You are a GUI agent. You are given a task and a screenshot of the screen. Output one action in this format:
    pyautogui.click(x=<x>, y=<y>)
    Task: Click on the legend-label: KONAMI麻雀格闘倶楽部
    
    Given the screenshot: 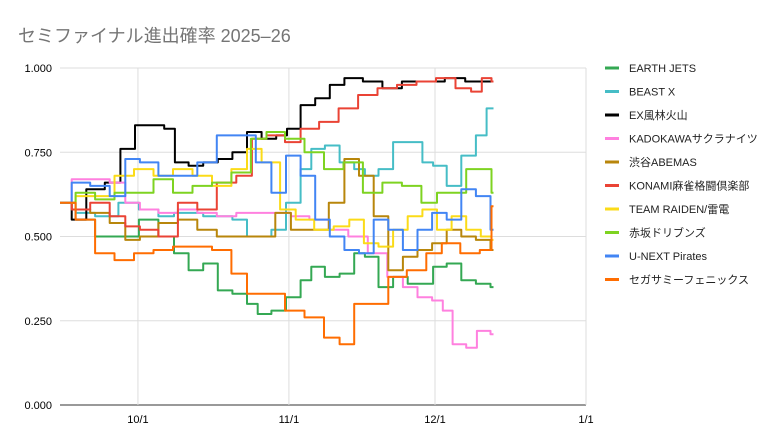 What is the action you would take?
    pyautogui.click(x=689, y=186)
    